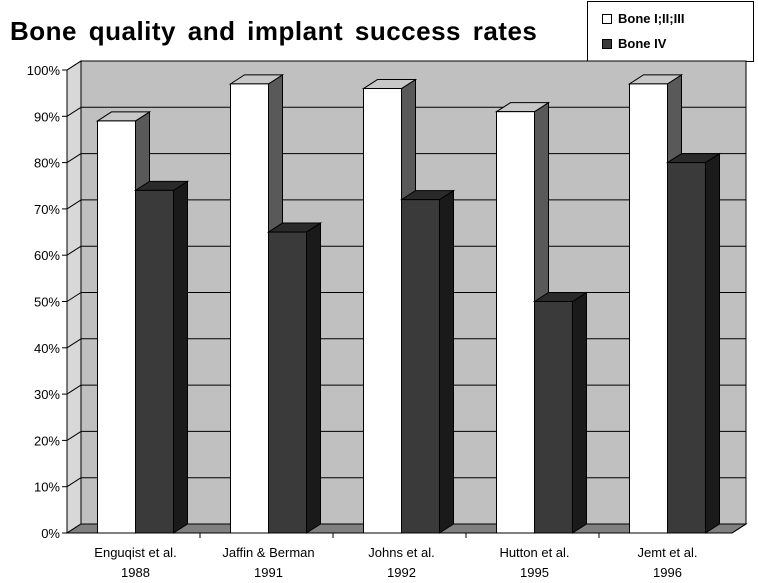 The image size is (758, 583). What do you see at coordinates (47, 116) in the screenshot?
I see `y-tick-label: 90%` at bounding box center [47, 116].